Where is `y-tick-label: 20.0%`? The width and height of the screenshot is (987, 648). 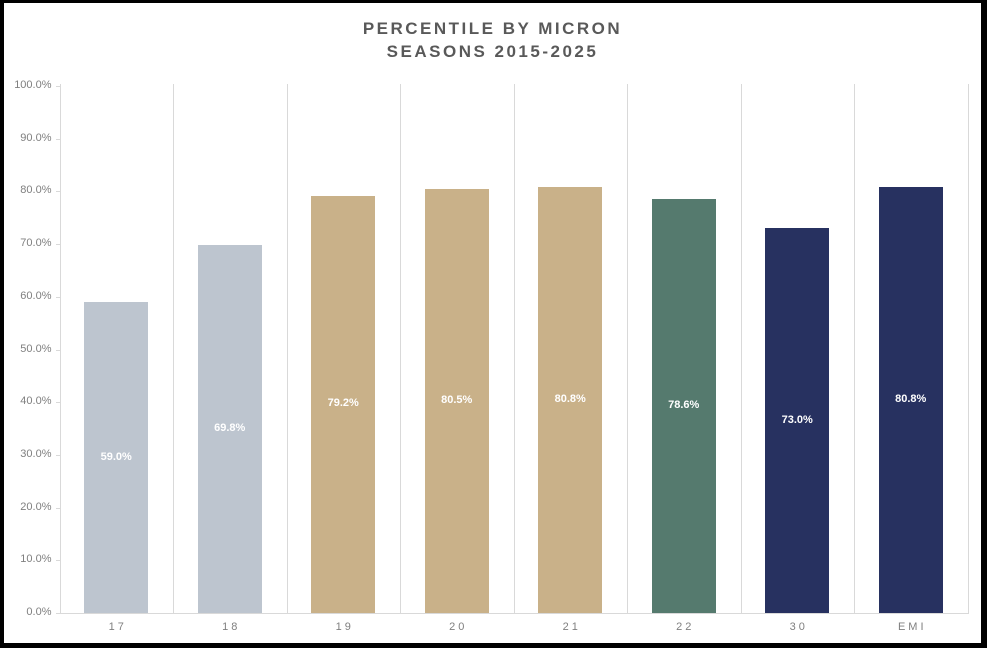
y-tick-label: 20.0% is located at coordinates (36, 506).